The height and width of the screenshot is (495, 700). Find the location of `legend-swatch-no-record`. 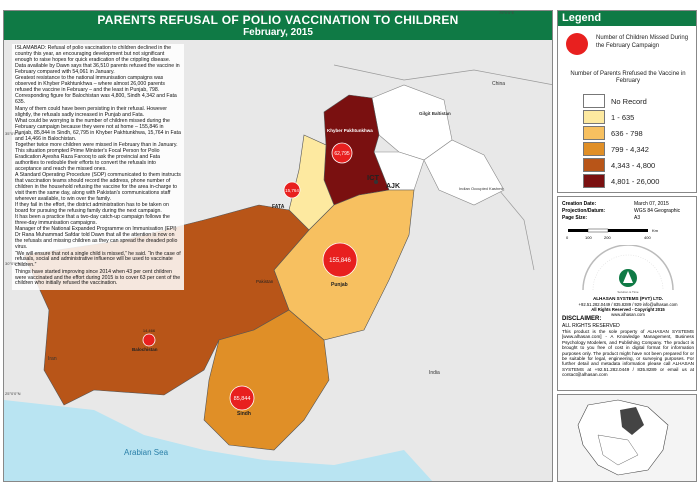

legend-swatch-no-record is located at coordinates (594, 101).